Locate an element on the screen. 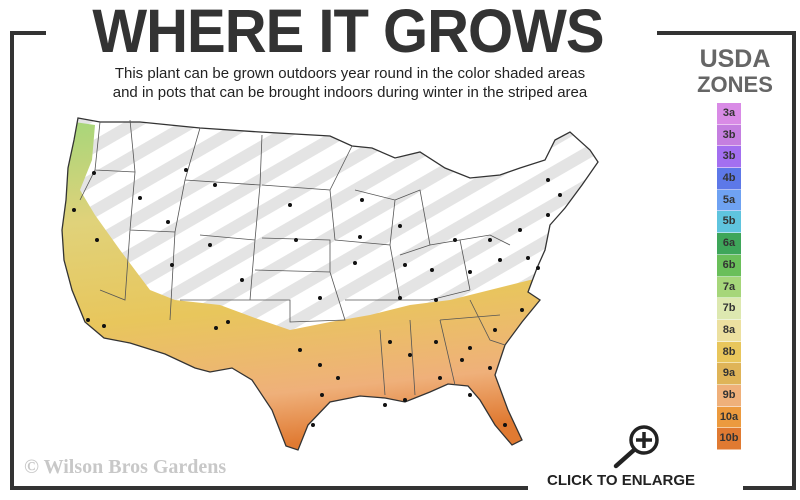 Image resolution: width=800 pixels, height=500 pixels. frame-bottom-left is located at coordinates (269, 488).